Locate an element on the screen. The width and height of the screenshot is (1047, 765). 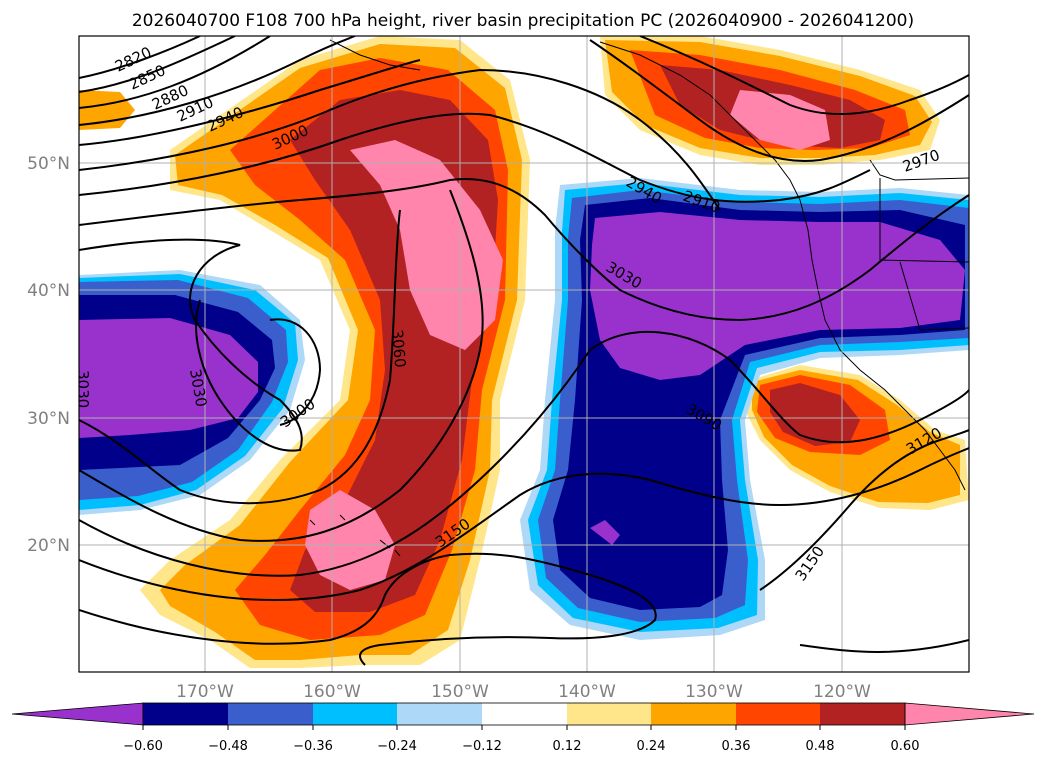
colorbar-ticks is located at coordinates (524, 727).